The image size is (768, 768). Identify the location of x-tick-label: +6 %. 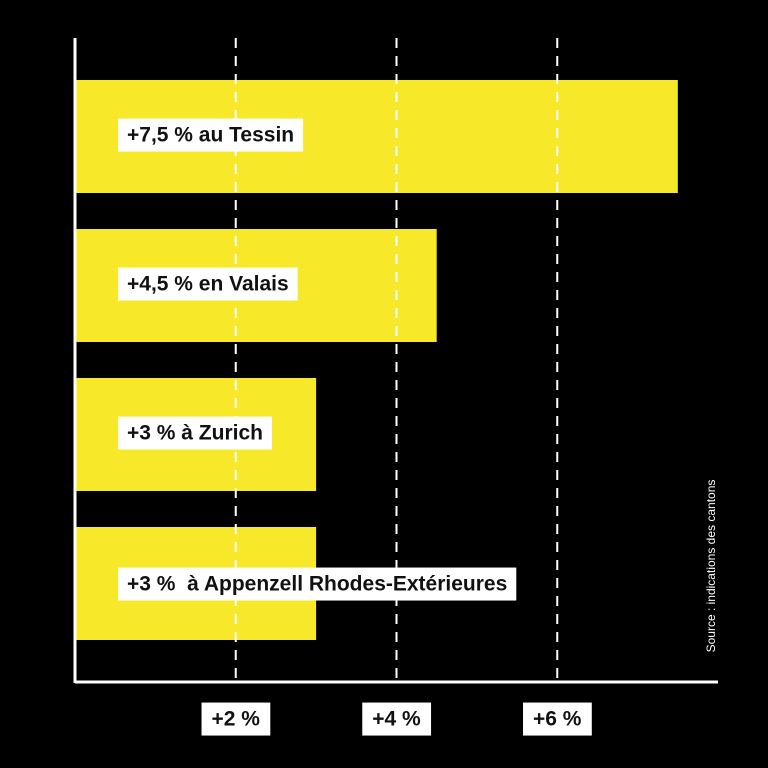
(557, 719).